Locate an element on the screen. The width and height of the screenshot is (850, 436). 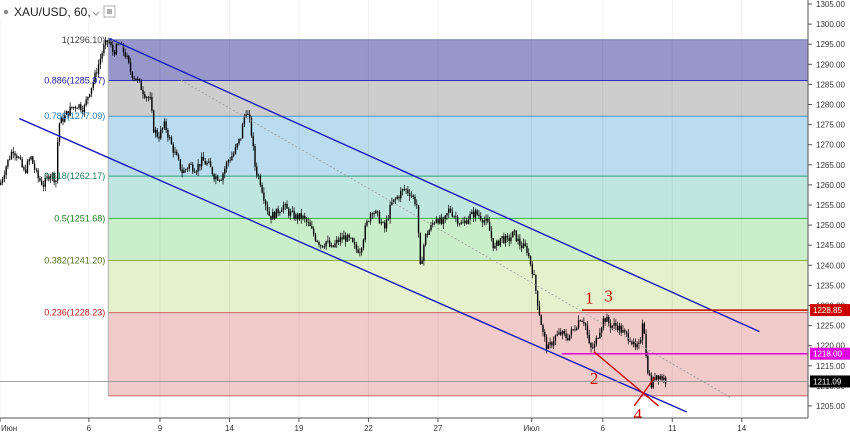
x-tick-label: 22 is located at coordinates (368, 428).